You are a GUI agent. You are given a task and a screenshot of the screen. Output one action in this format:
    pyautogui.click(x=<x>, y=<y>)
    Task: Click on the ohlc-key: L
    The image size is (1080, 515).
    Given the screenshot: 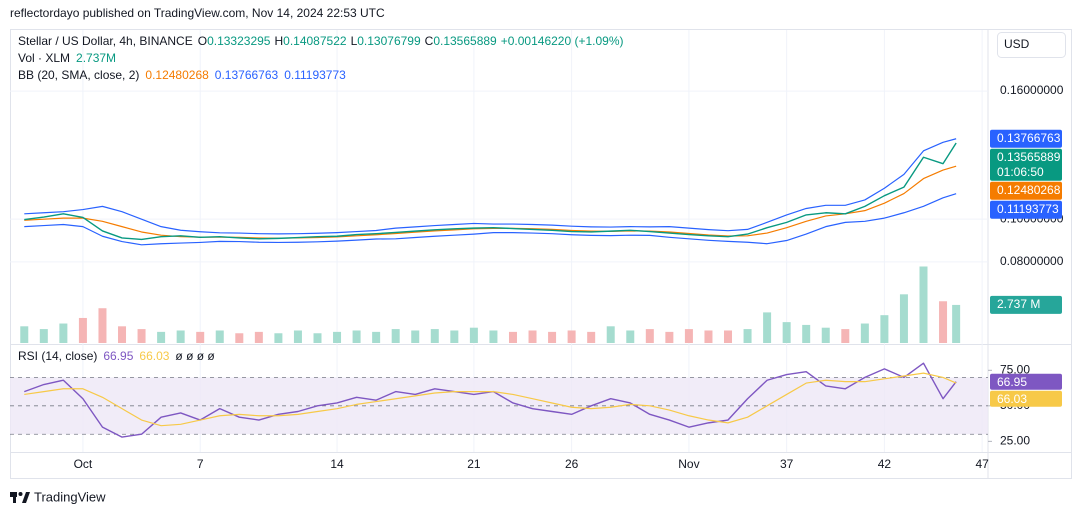 What is the action you would take?
    pyautogui.click(x=354, y=41)
    